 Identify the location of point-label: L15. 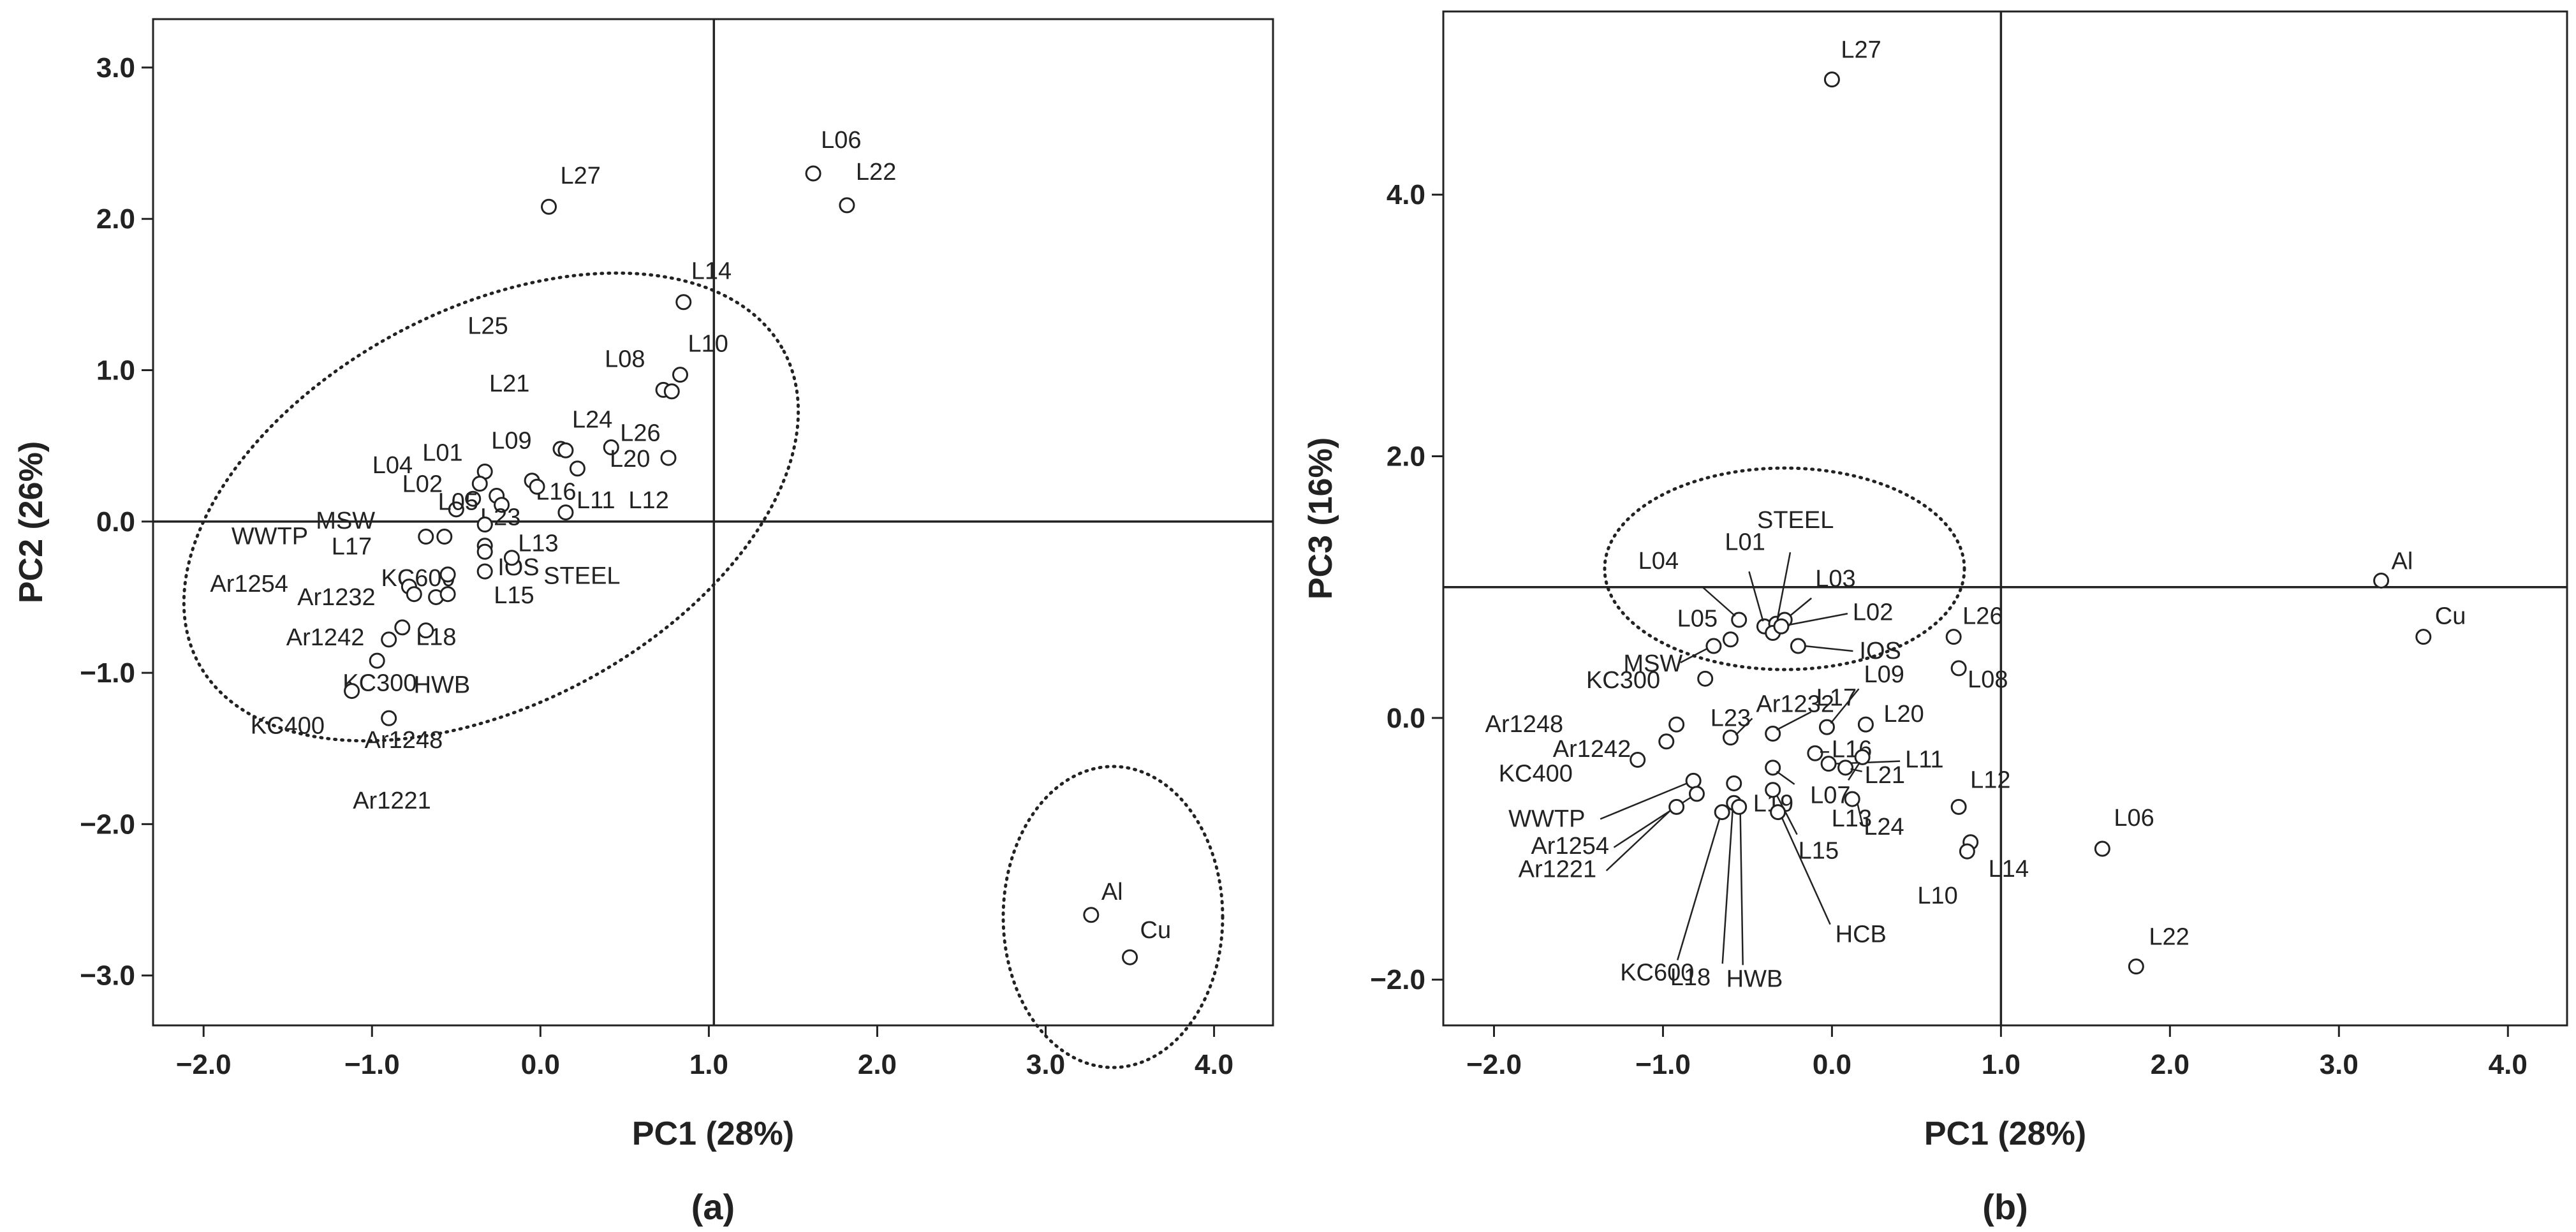
(1819, 851).